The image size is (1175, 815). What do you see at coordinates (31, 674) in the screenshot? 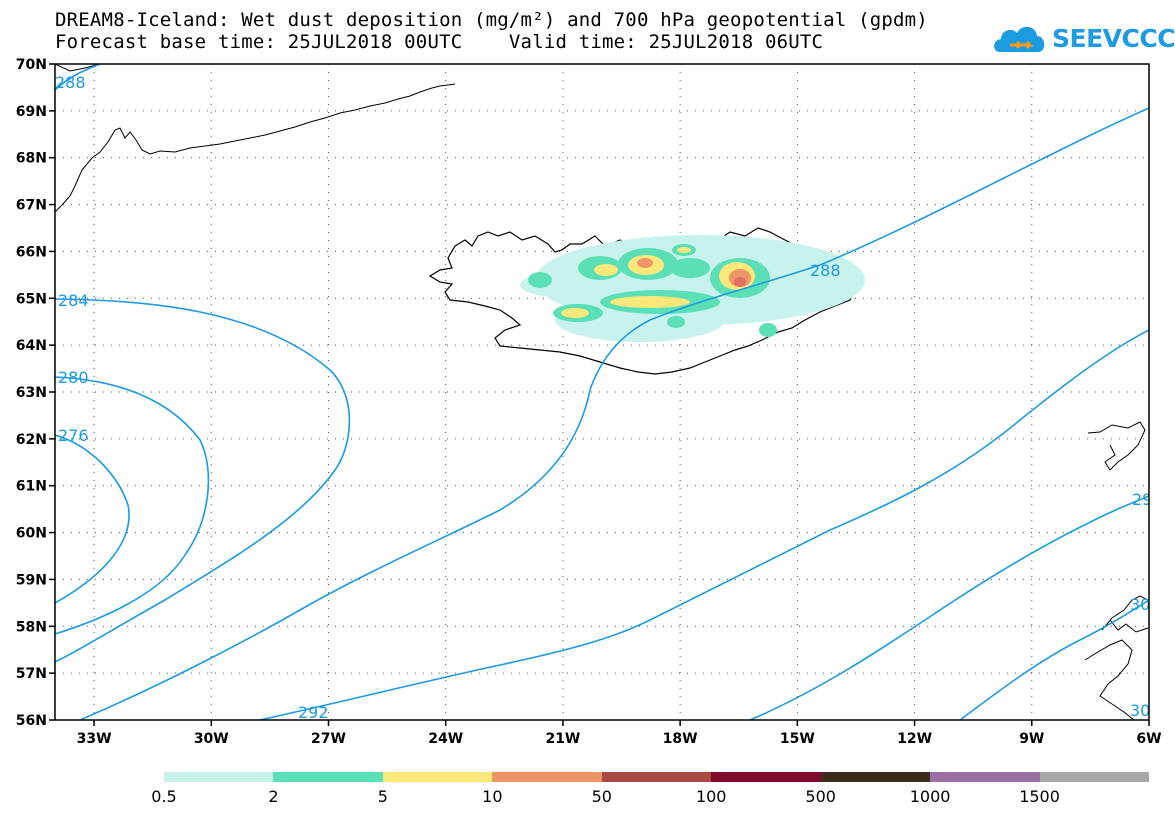
I see `lat-tick-label: 57N` at bounding box center [31, 674].